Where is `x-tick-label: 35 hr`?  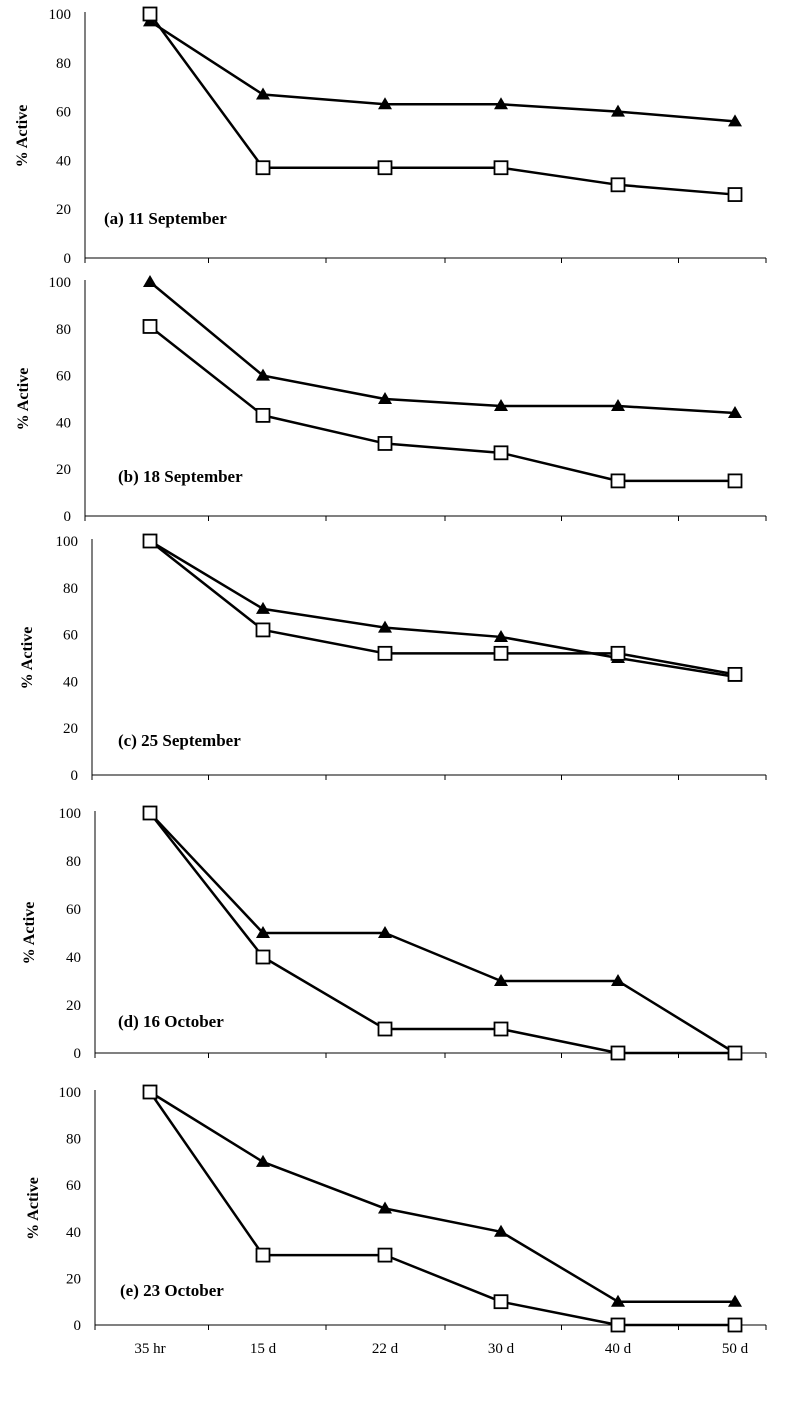 x-tick-label: 35 hr is located at coordinates (149, 1349).